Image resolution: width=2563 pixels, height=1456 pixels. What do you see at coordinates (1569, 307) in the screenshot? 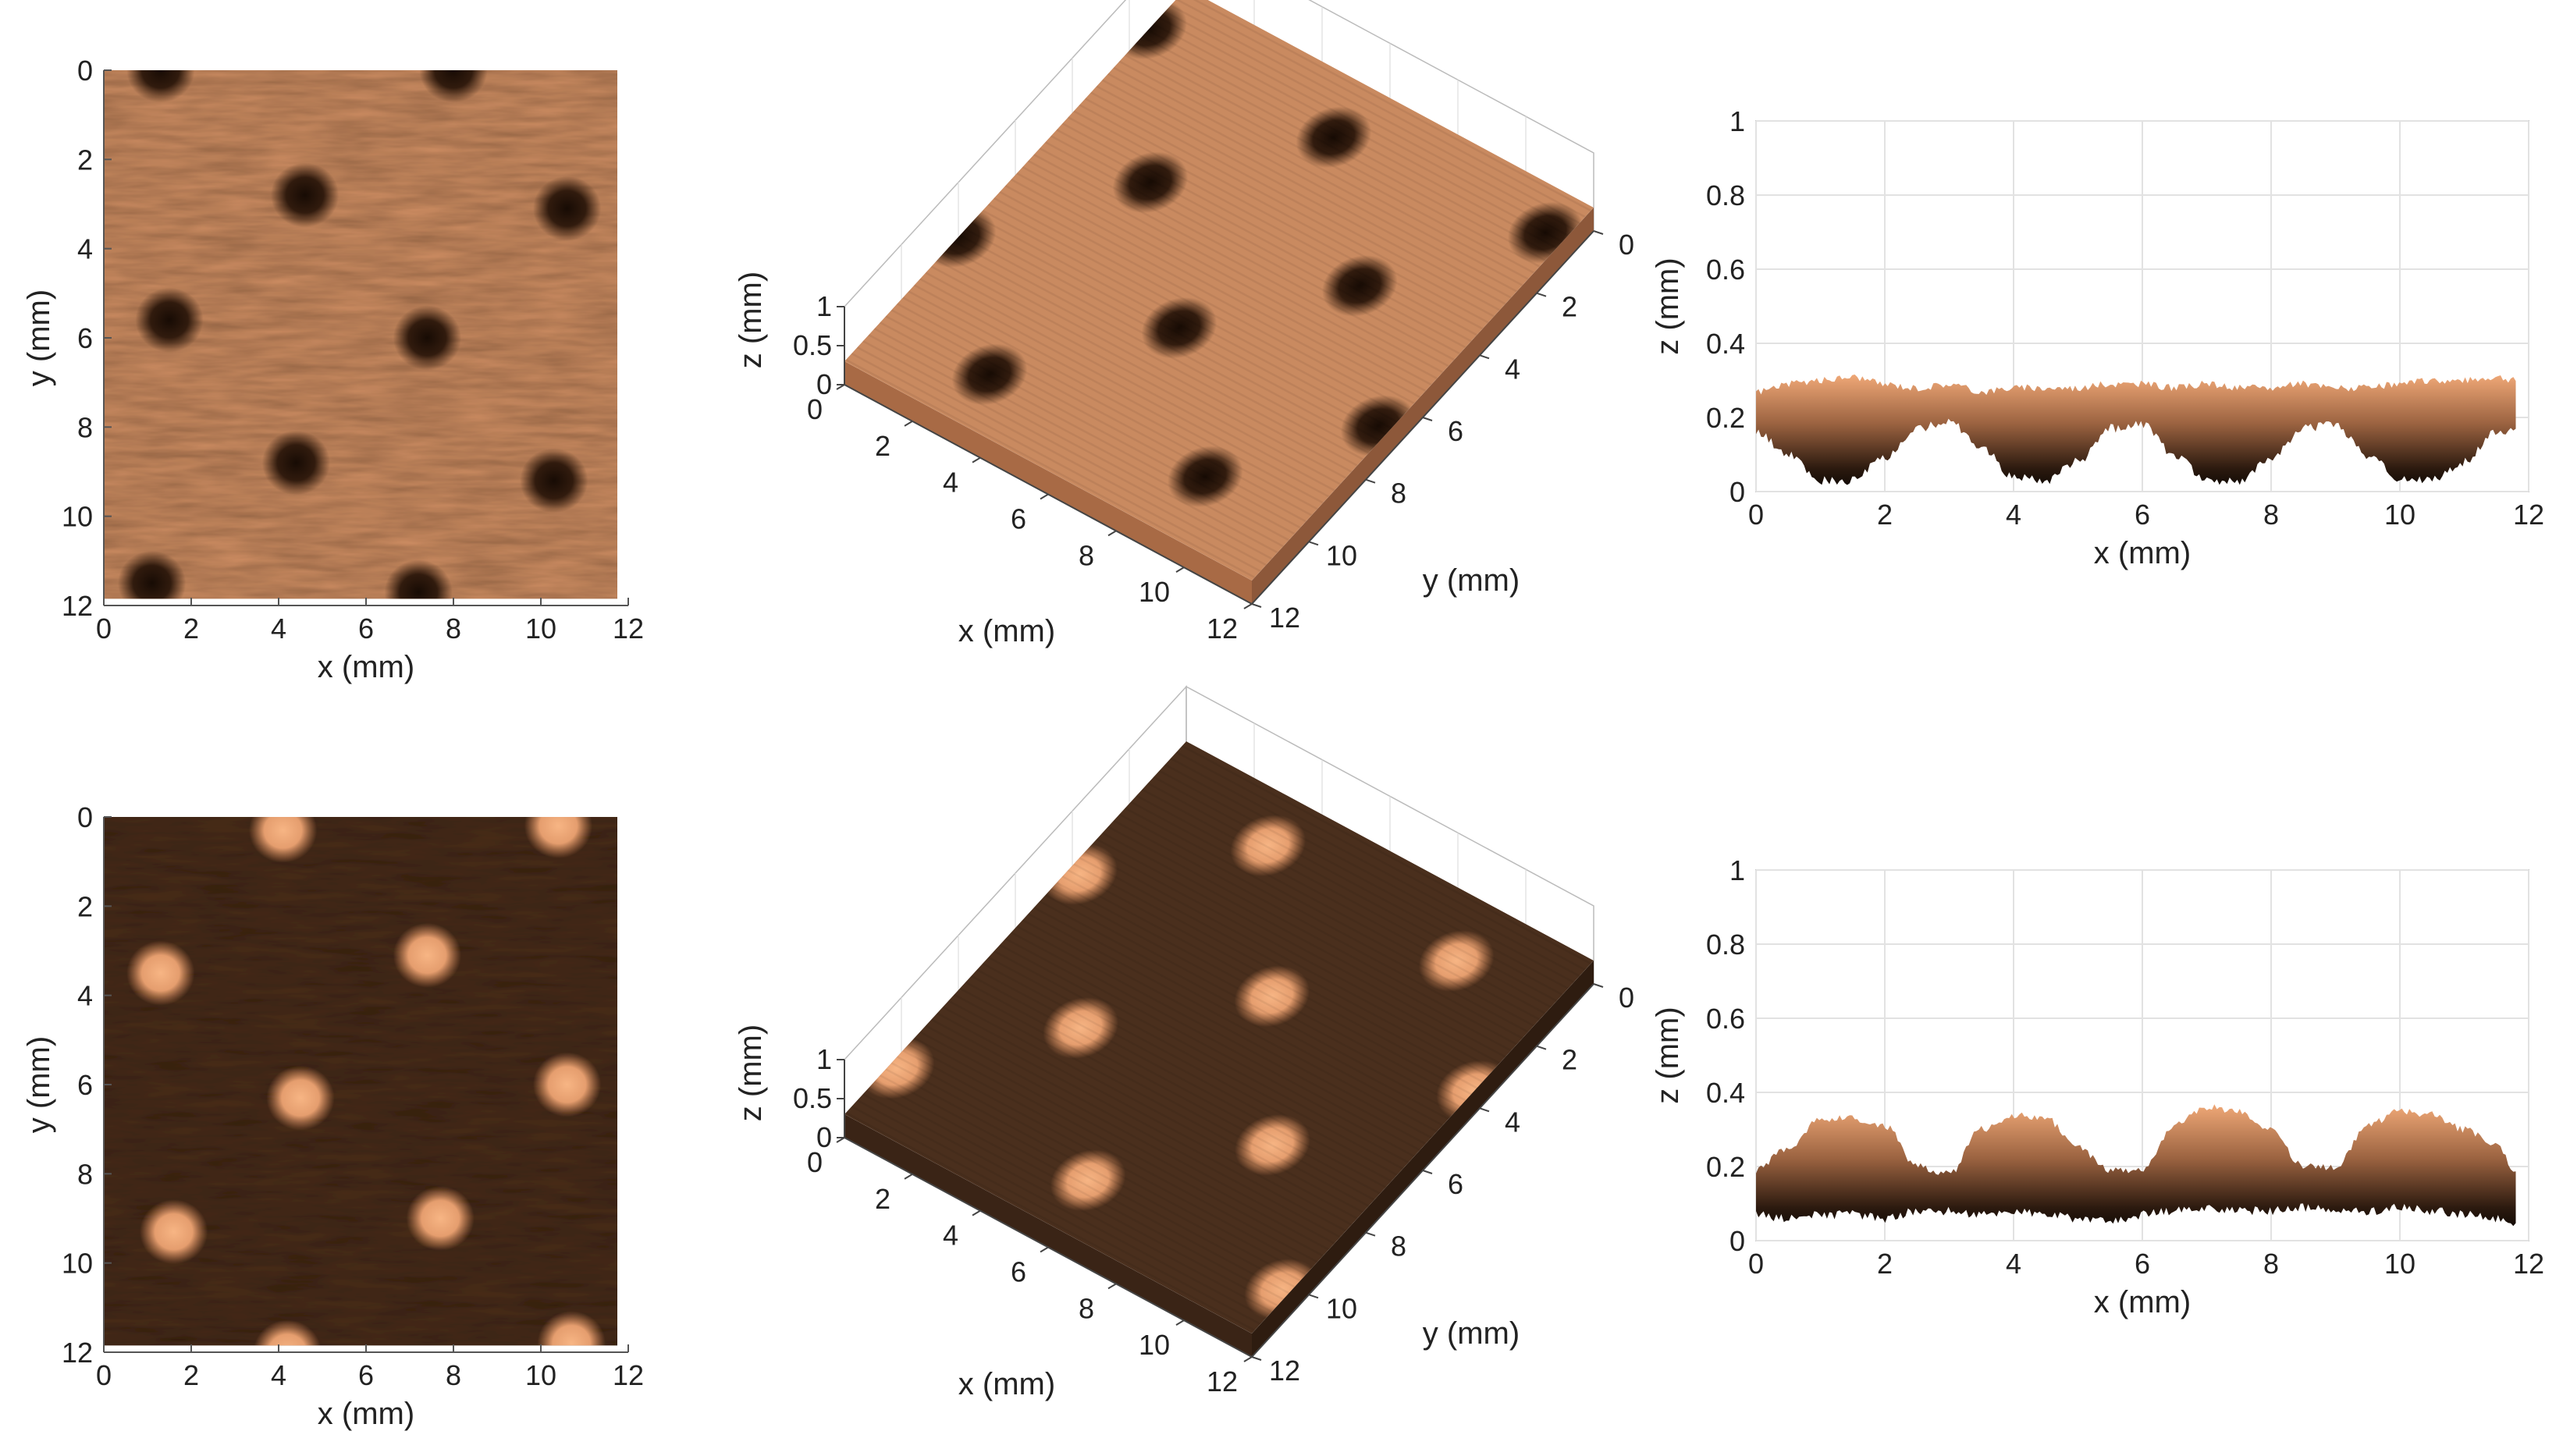
I see `y-tick-label: 2` at bounding box center [1569, 307].